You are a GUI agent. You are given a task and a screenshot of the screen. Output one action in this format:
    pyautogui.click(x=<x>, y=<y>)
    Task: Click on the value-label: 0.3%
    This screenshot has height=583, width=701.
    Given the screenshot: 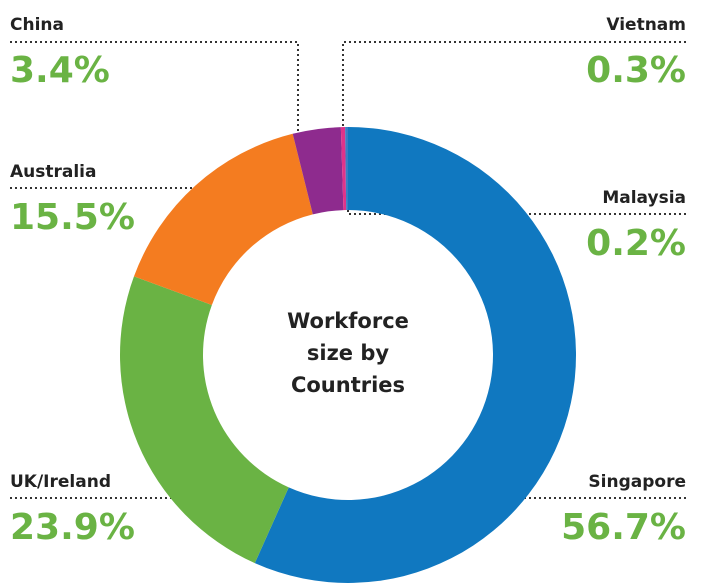 What is the action you would take?
    pyautogui.click(x=636, y=70)
    